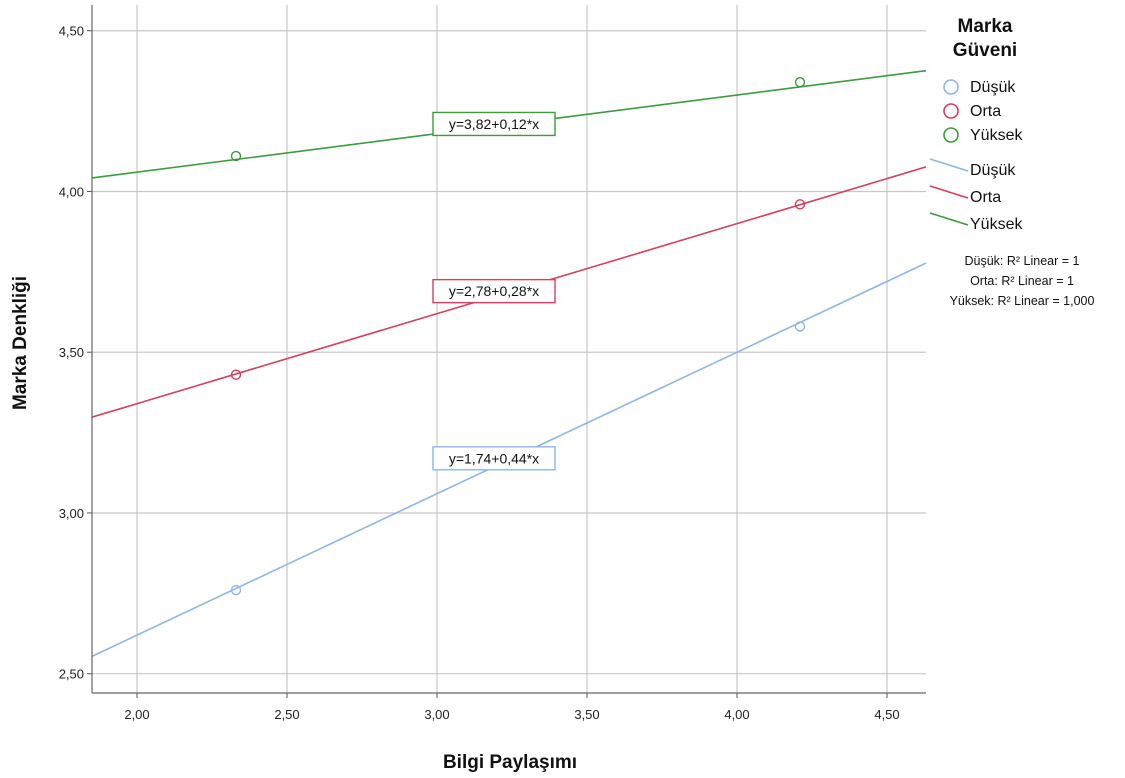  I want to click on x-tick-label: 2,00, so click(136, 714).